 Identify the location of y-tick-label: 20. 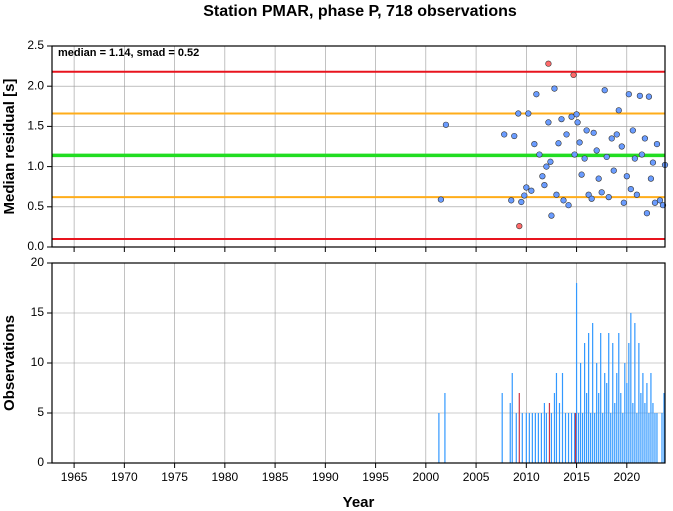
(38, 262).